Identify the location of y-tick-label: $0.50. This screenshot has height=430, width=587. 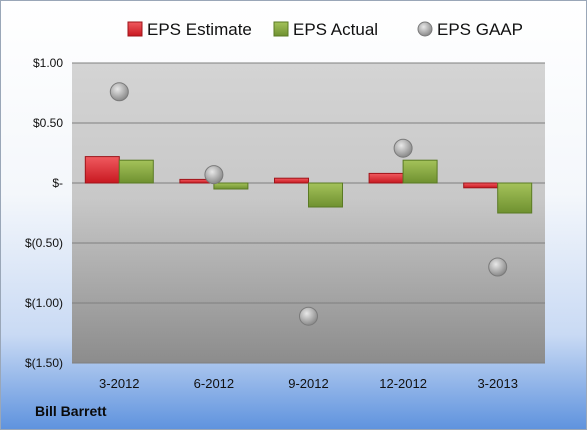
(48, 123).